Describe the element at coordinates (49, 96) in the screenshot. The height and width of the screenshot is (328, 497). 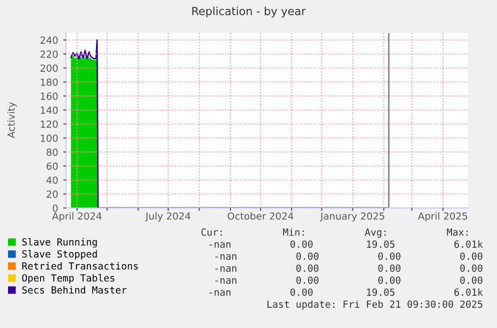
I see `y-tick-label: 160` at that location.